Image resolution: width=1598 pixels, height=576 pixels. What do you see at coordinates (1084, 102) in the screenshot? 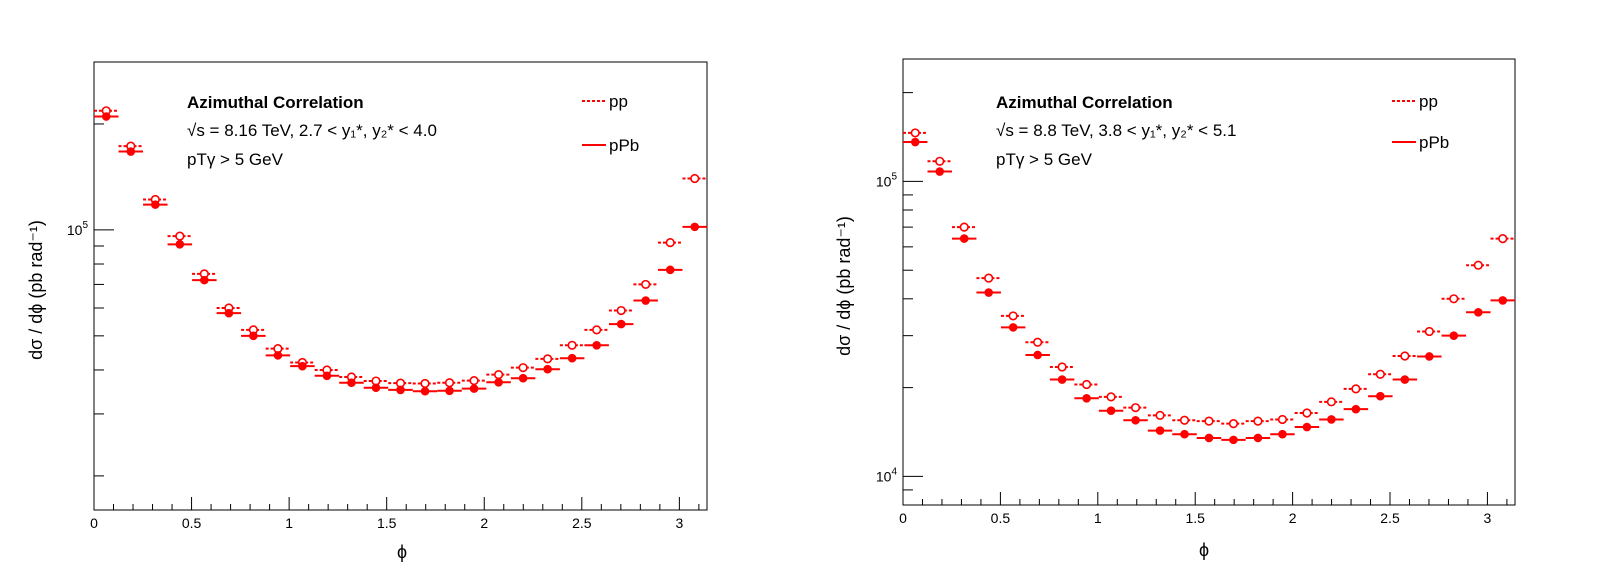
I see `annotation-title: Azimuthal Correlation` at bounding box center [1084, 102].